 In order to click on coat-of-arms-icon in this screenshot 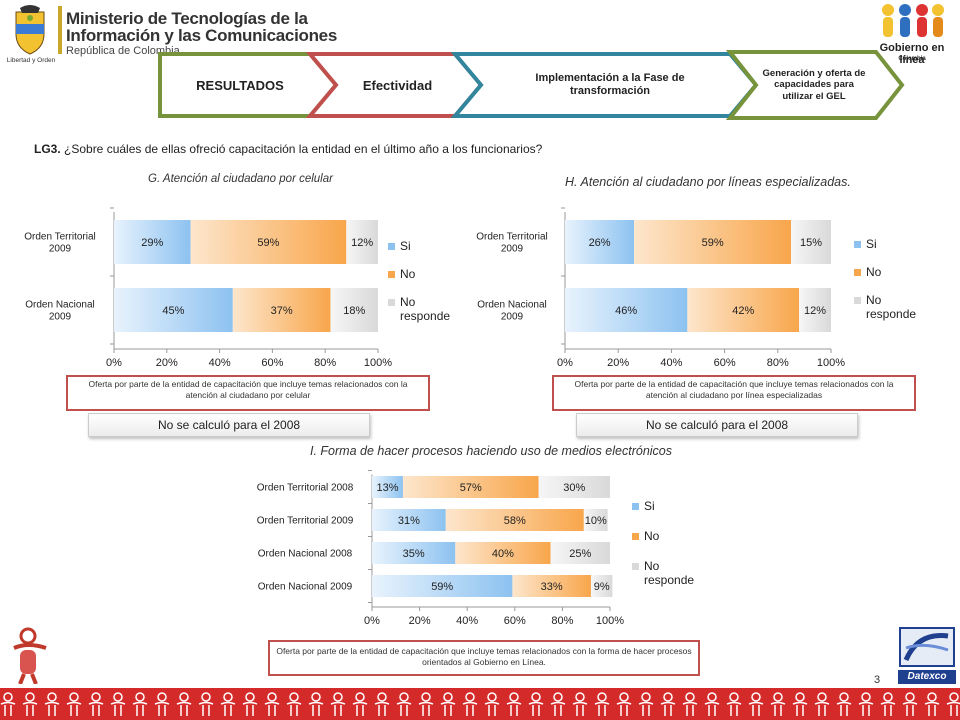, I will do `click(30, 30)`.